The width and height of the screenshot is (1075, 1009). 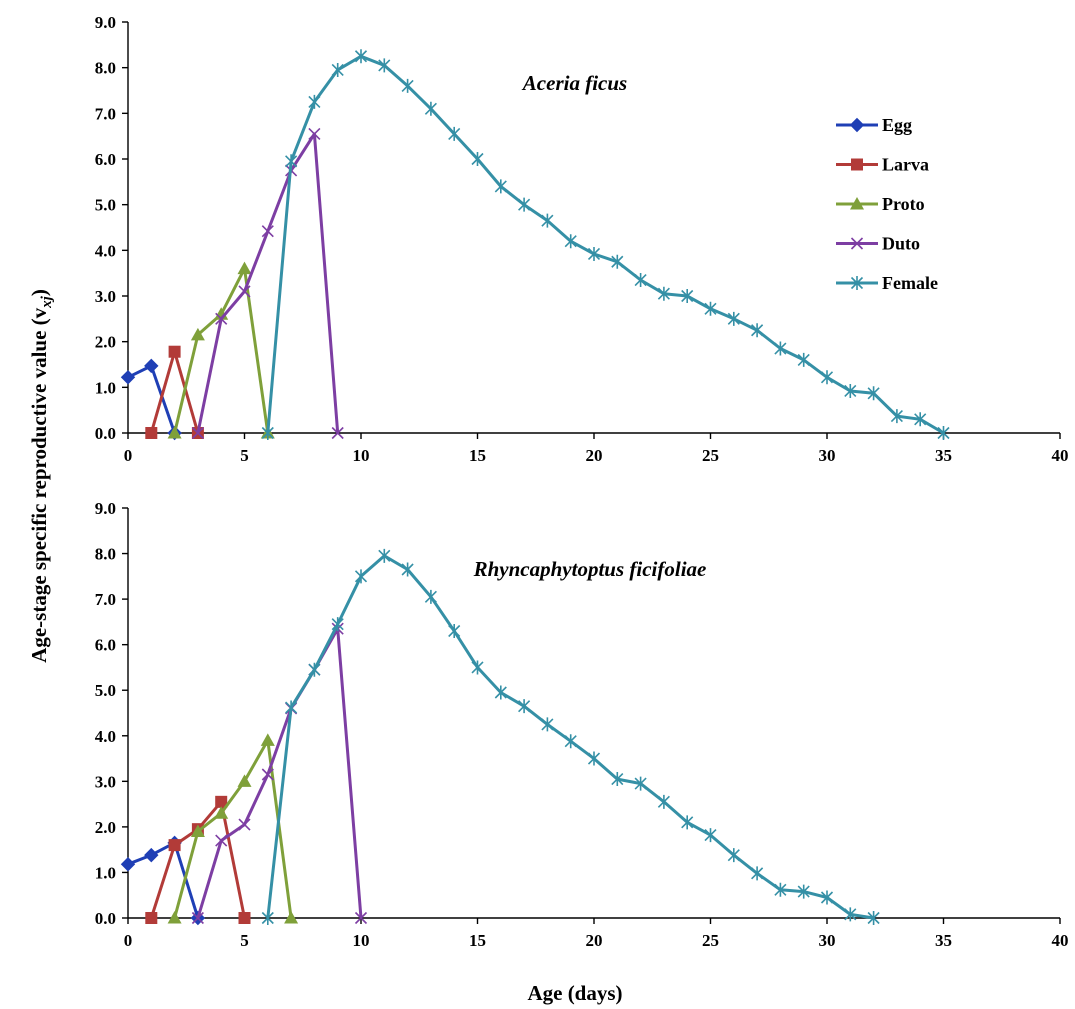 What do you see at coordinates (874, 125) in the screenshot?
I see `legend-item-egg: Egg` at bounding box center [874, 125].